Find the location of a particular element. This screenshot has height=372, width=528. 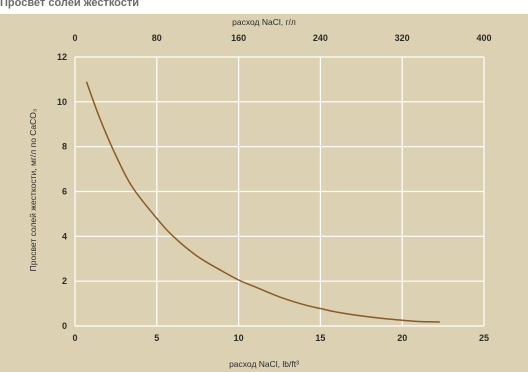

page-header: Просвет солей жесткости is located at coordinates (264, 5).